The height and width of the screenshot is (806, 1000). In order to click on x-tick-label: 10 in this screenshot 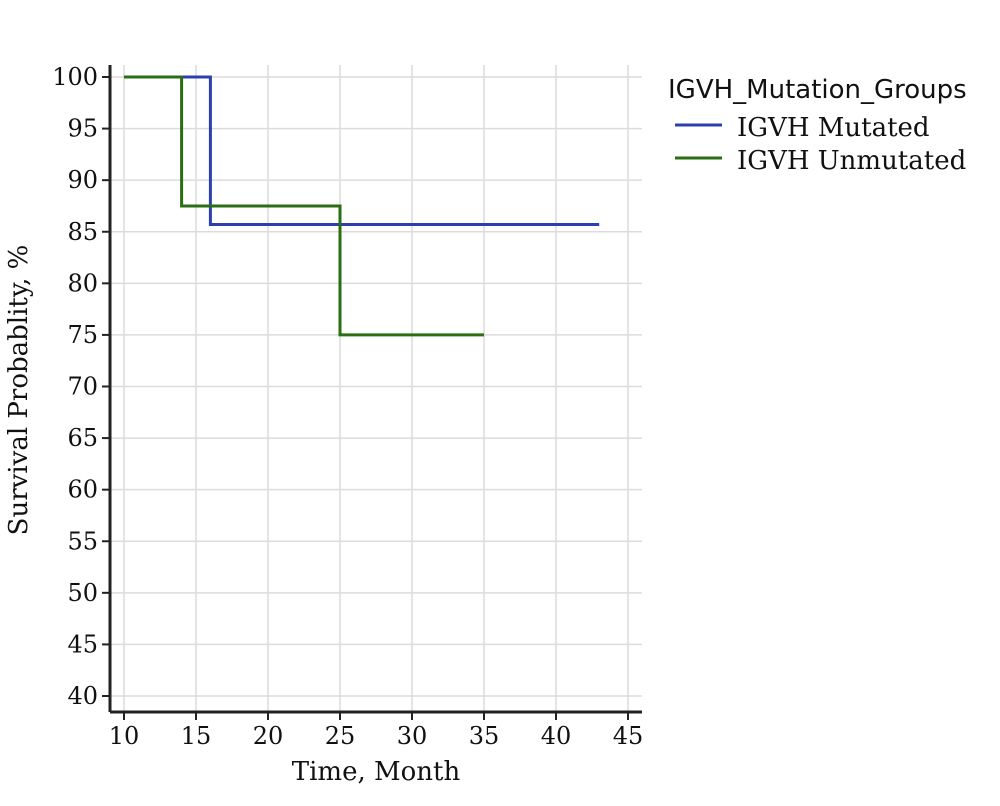, I will do `click(124, 736)`.